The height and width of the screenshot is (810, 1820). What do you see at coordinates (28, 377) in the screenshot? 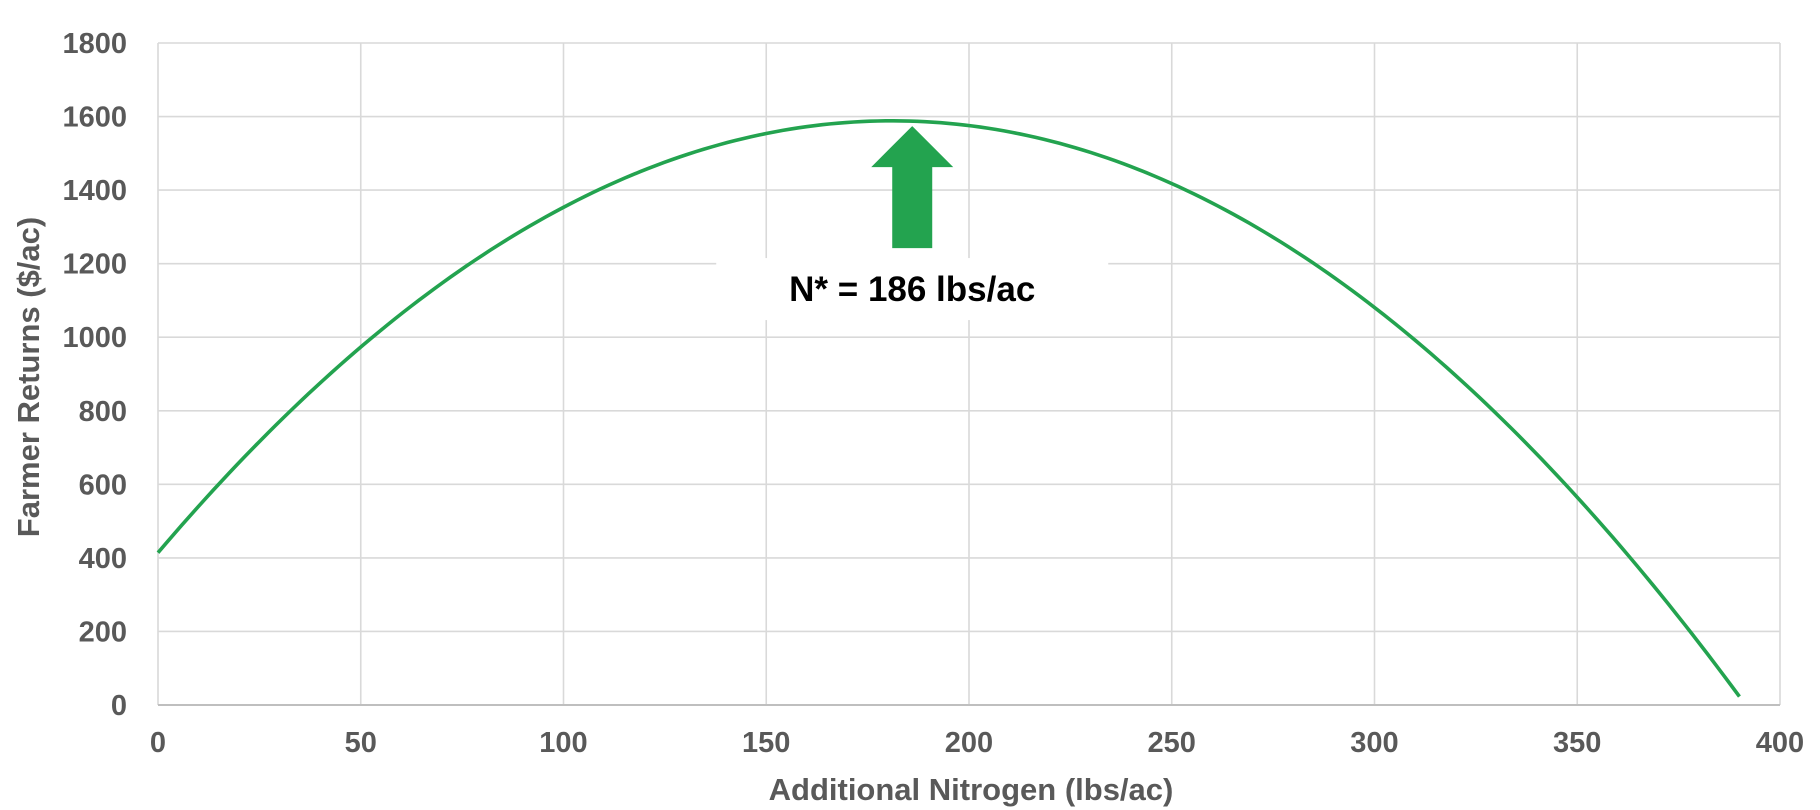
I see `y-axis-title: Farmer Returns ($/ac)` at bounding box center [28, 377].